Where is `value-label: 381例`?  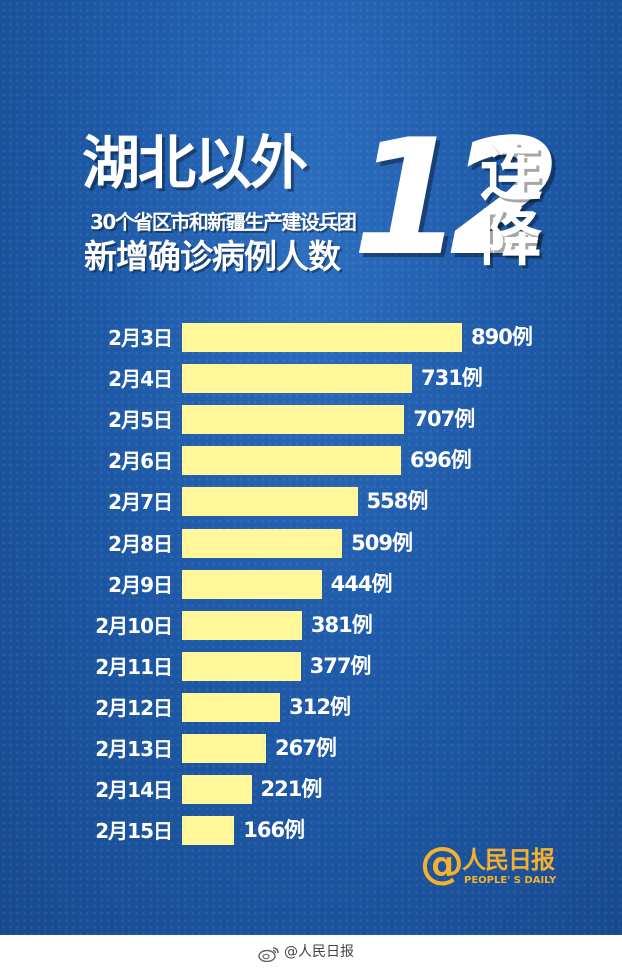
value-label: 381例 is located at coordinates (341, 624).